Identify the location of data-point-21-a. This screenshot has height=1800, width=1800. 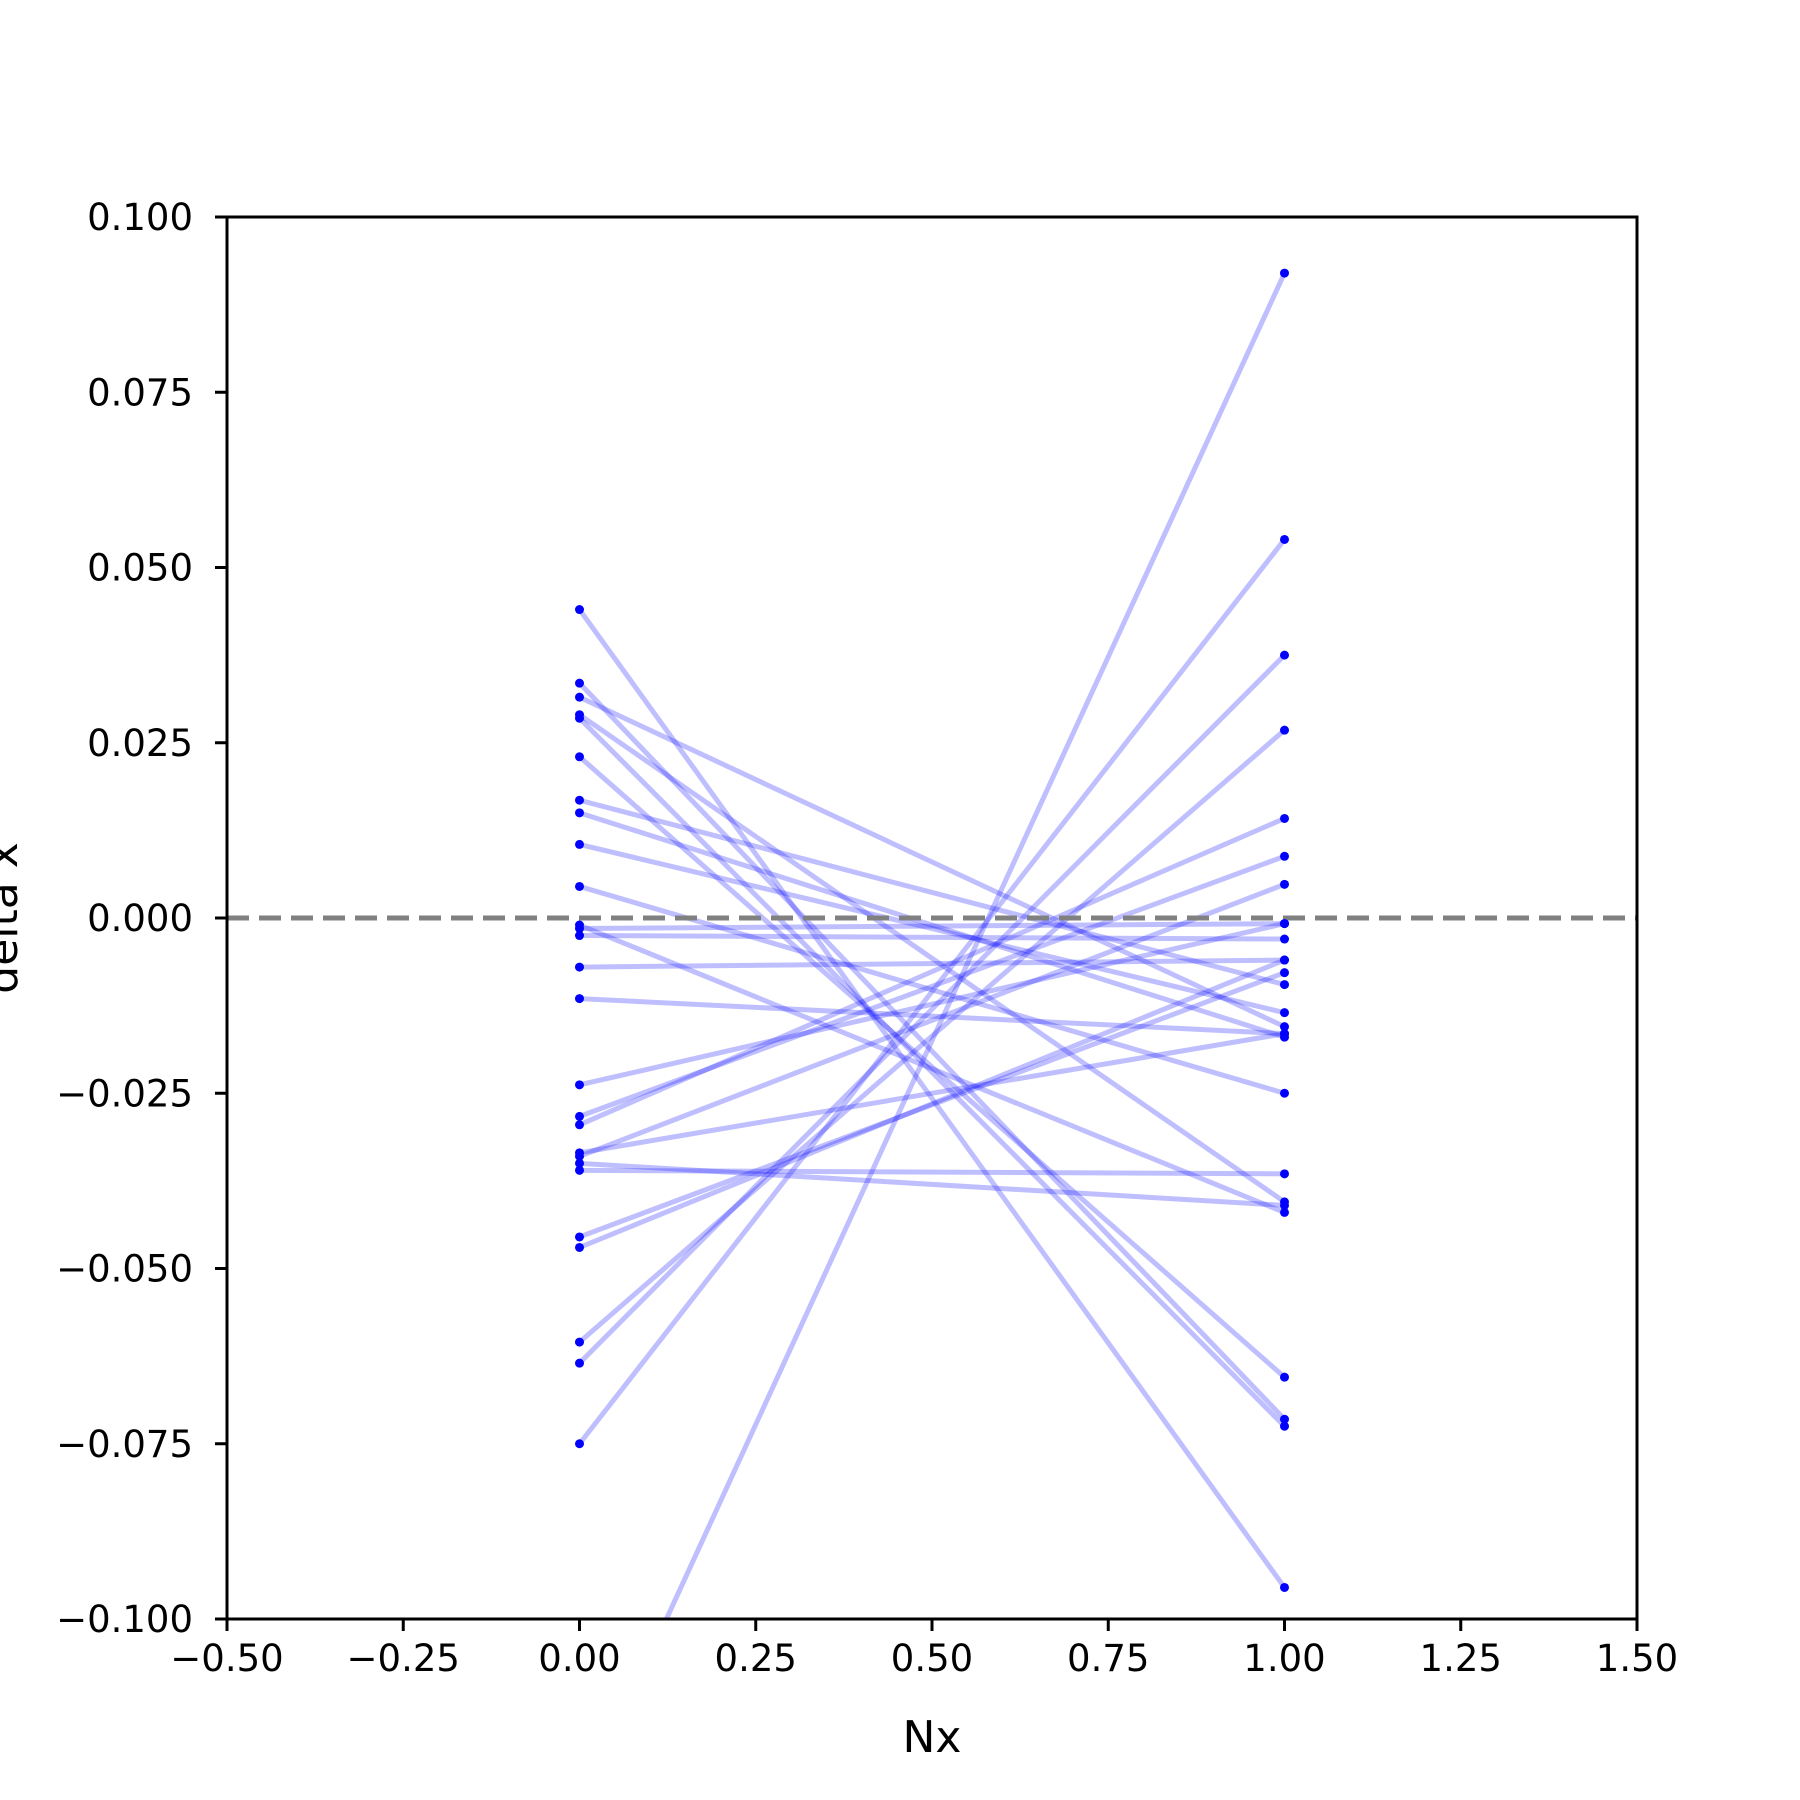
(579, 1237).